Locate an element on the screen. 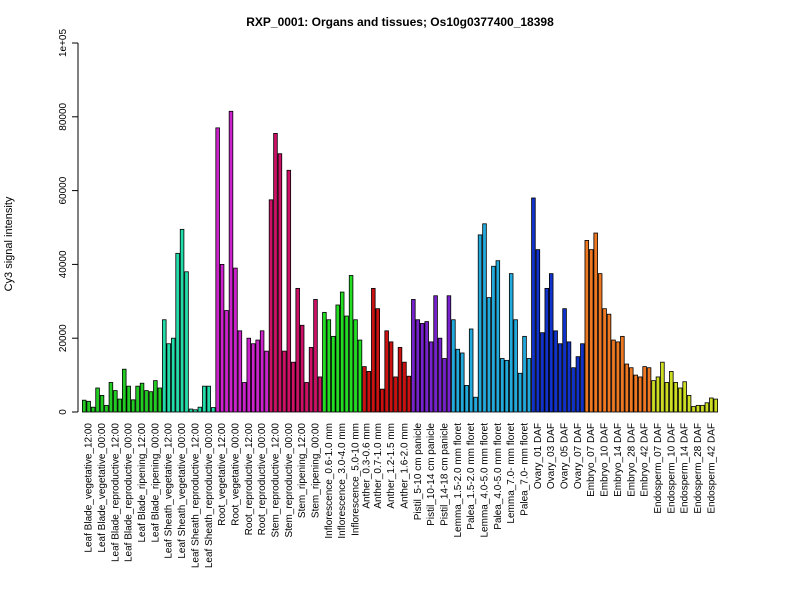  x-tick-label: Leaf Sheath_reproductive_12:00 is located at coordinates (195, 496).